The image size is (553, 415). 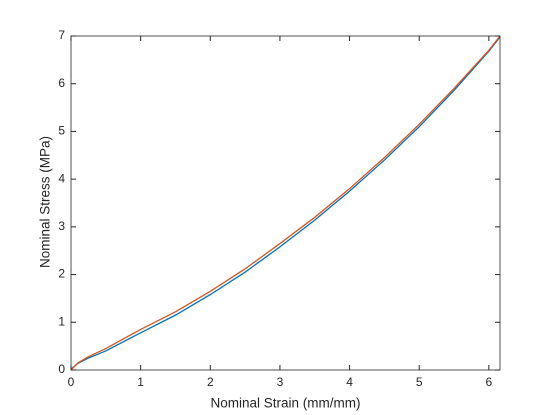 I want to click on y-axis-label: Nominal Stress (MPa), so click(x=45, y=202).